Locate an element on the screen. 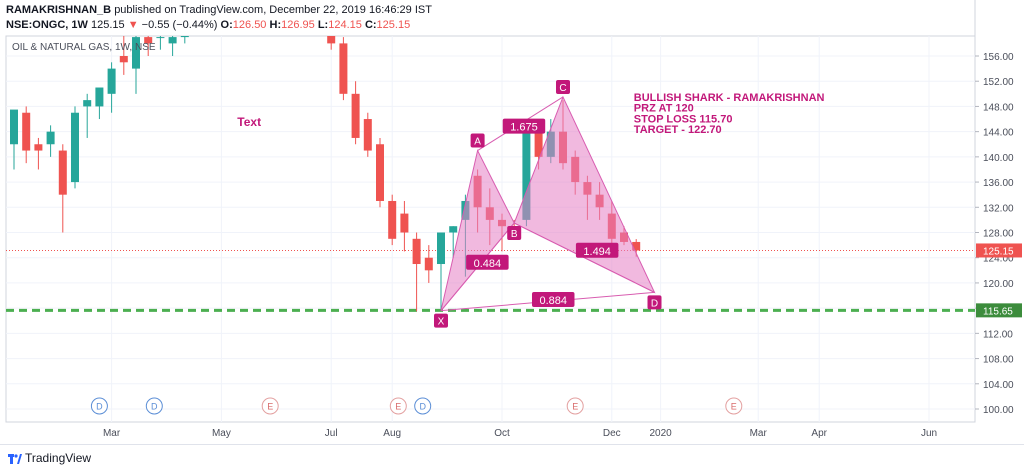  high-value: 126.95 is located at coordinates (298, 25).